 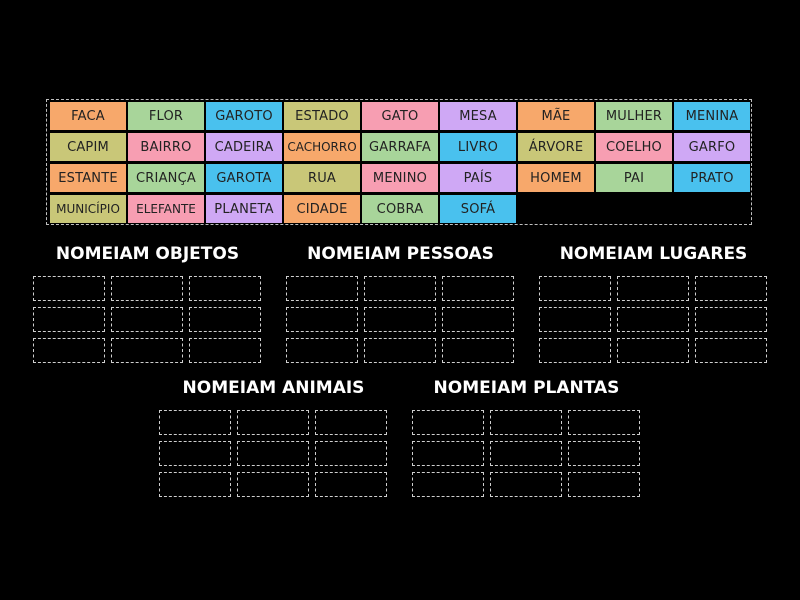 I want to click on word-tile: PLANETA, so click(x=244, y=209).